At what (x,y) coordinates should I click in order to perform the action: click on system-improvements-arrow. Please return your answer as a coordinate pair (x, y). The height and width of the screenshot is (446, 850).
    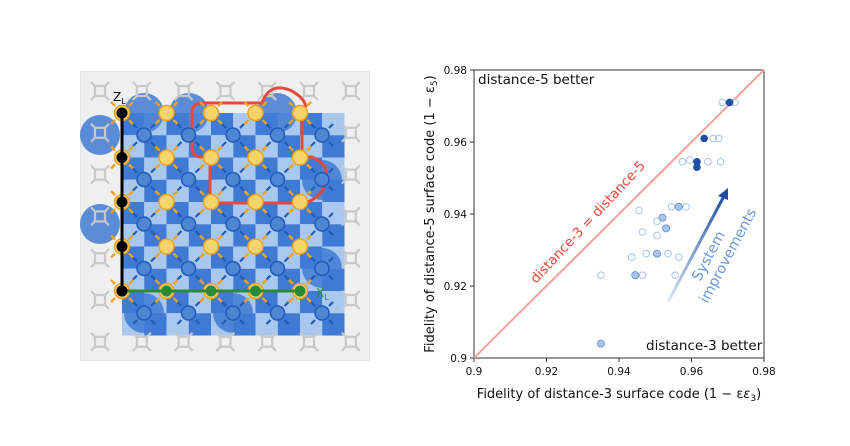
    Looking at the image, I should click on (697, 245).